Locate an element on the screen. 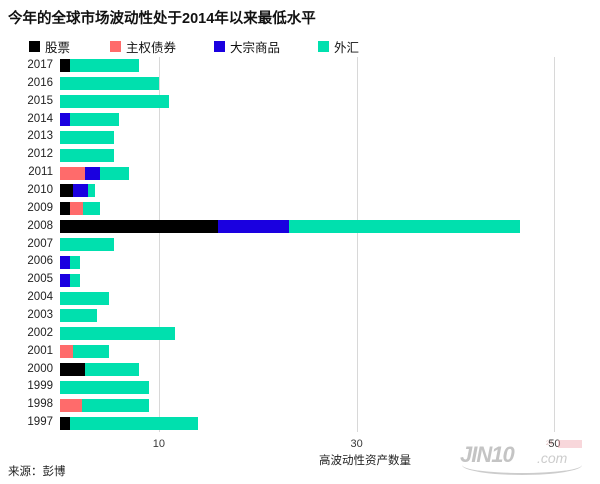 The width and height of the screenshot is (600, 484). bar-row: 1999 is located at coordinates (310, 387).